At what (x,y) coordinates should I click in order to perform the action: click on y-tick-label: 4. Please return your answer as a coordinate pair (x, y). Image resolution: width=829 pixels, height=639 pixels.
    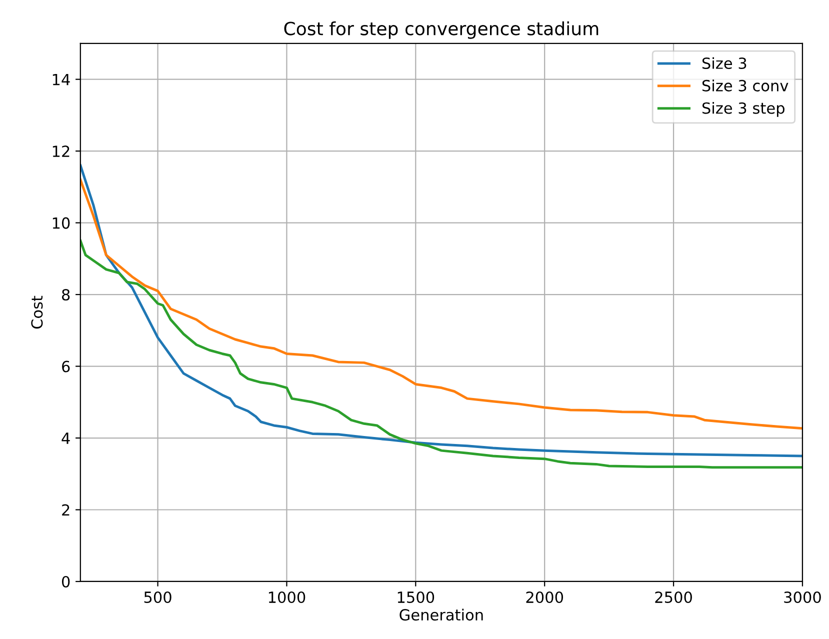
    Looking at the image, I should click on (66, 438).